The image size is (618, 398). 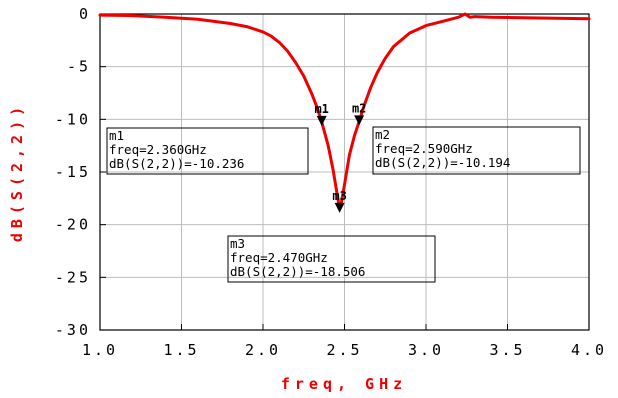 What do you see at coordinates (321, 120) in the screenshot?
I see `marker-m1-triangle` at bounding box center [321, 120].